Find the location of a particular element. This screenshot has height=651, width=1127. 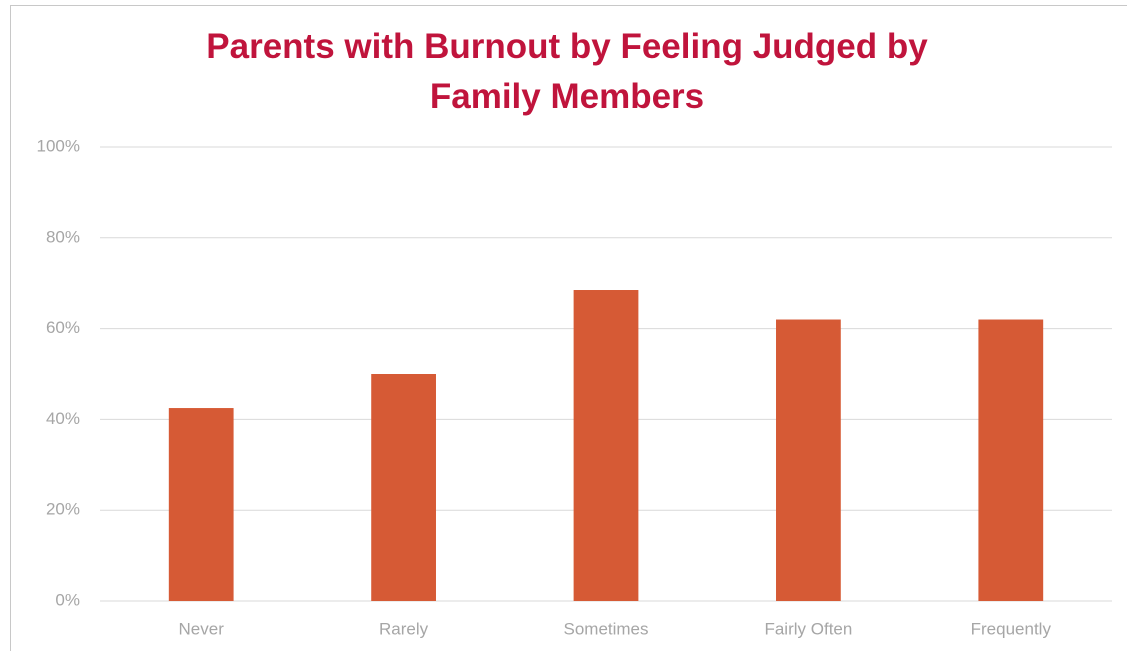

x-tick-label: Never is located at coordinates (202, 628).